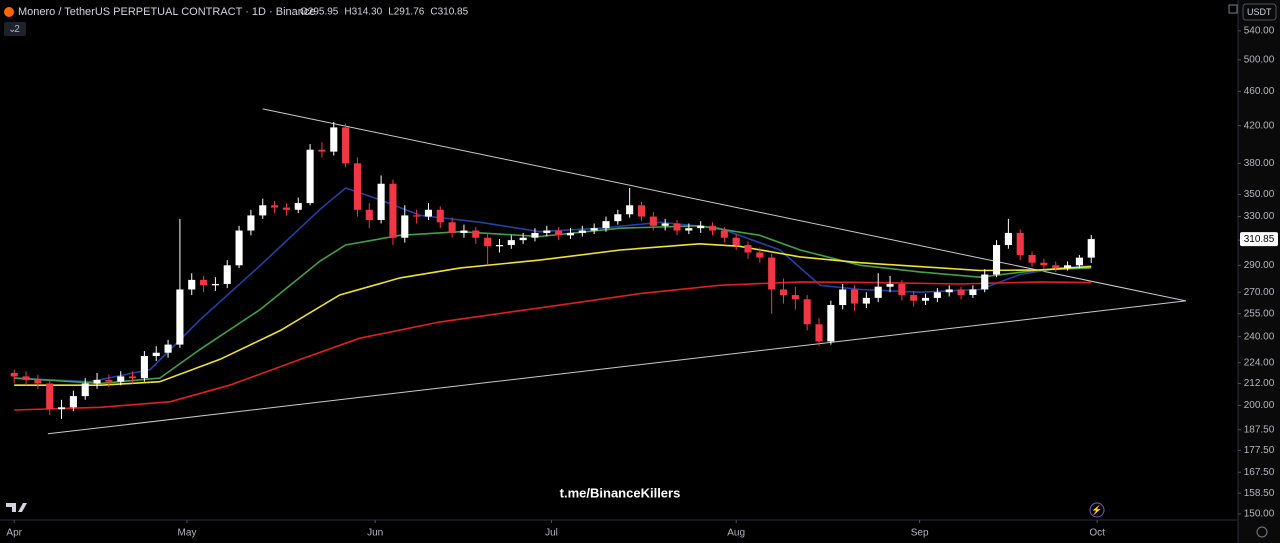  I want to click on x-tick-label: Sep, so click(920, 533).